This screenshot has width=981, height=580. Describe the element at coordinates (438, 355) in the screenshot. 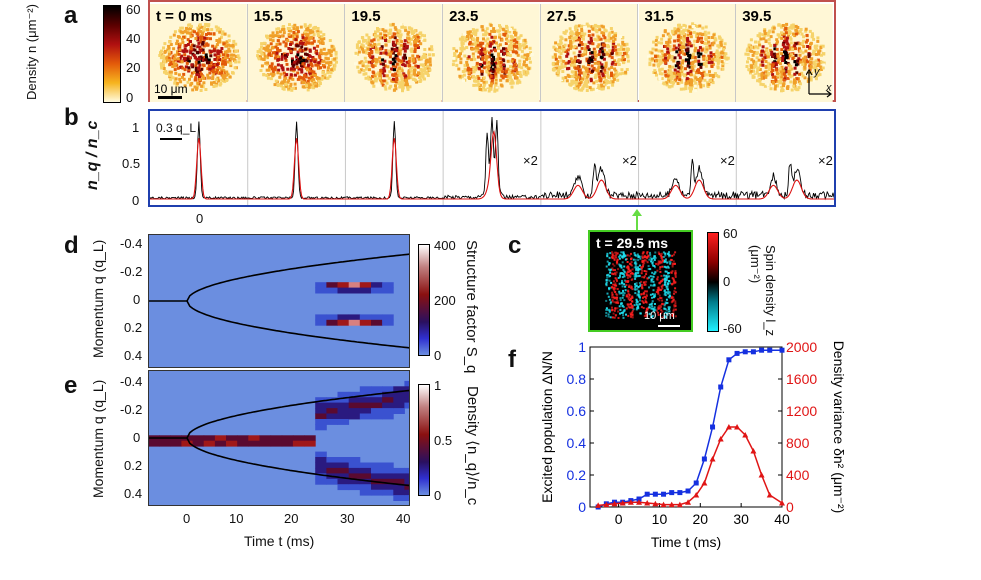

I see `colorbar-tick: 0` at that location.